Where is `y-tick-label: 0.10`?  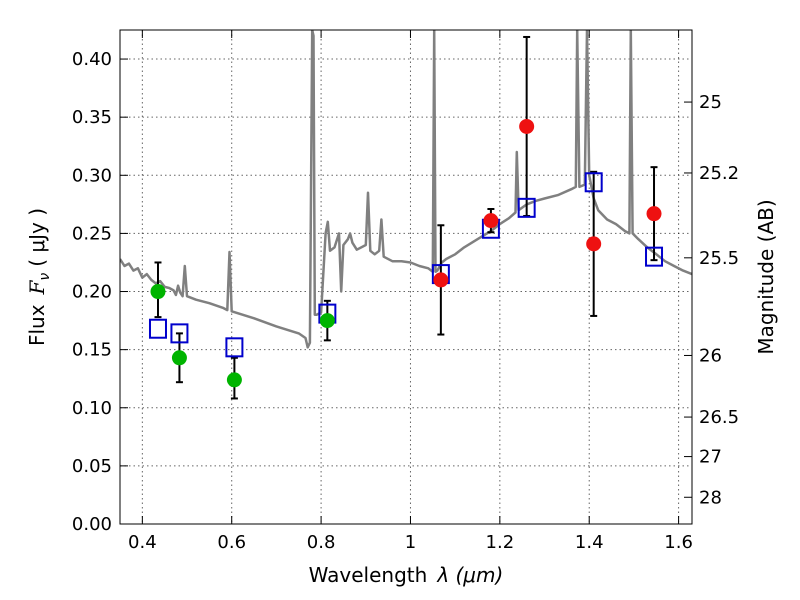
y-tick-label: 0.10 is located at coordinates (92, 408).